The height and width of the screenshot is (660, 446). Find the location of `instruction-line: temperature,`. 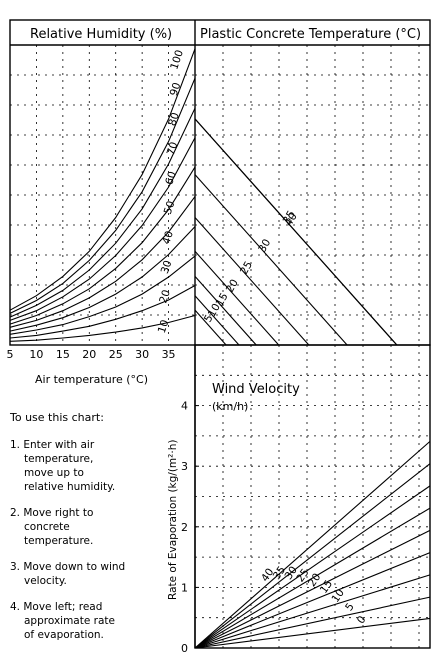

instruction-line: temperature, is located at coordinates (58, 459).